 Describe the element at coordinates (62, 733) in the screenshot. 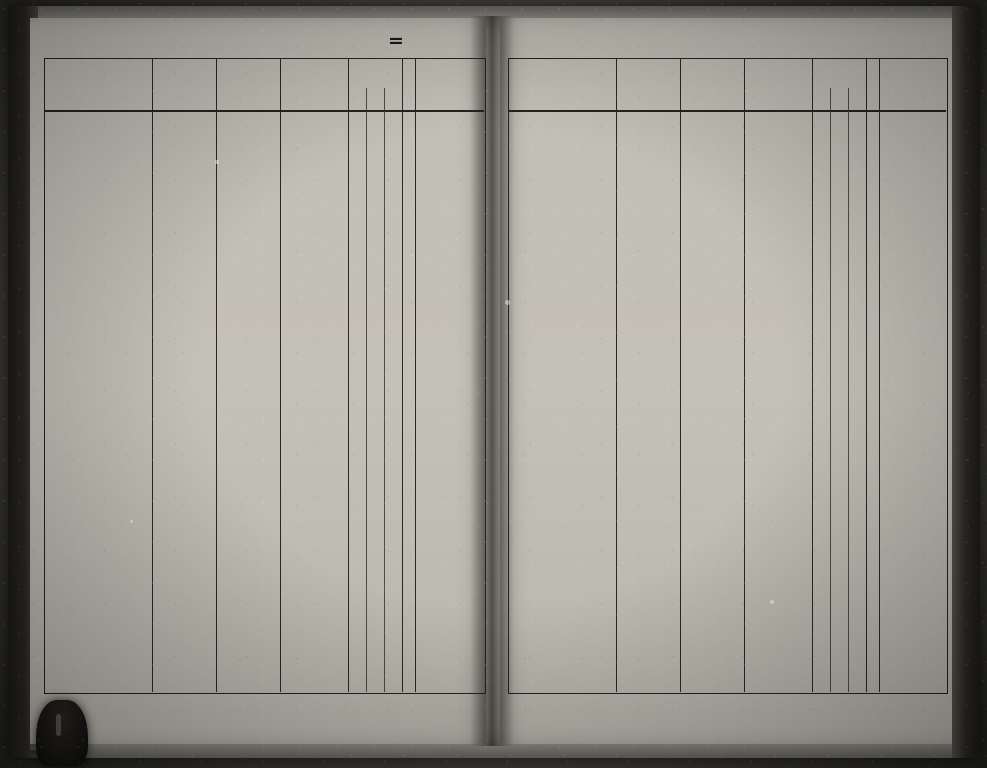

I see `binding-clip` at that location.